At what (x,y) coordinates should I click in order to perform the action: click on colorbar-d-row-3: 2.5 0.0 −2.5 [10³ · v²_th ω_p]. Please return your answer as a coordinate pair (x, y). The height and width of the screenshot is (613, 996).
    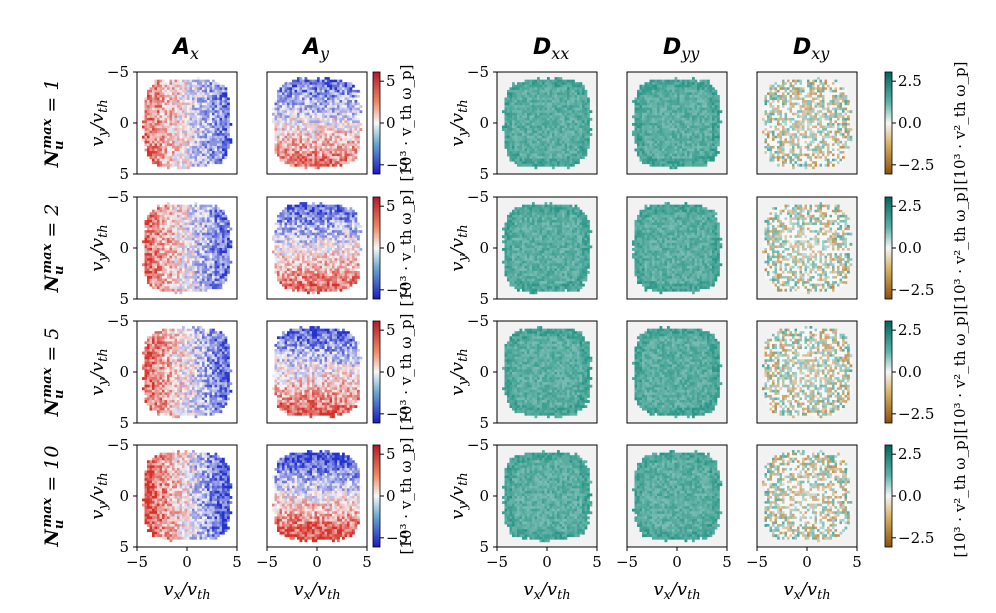
    Looking at the image, I should click on (926, 372).